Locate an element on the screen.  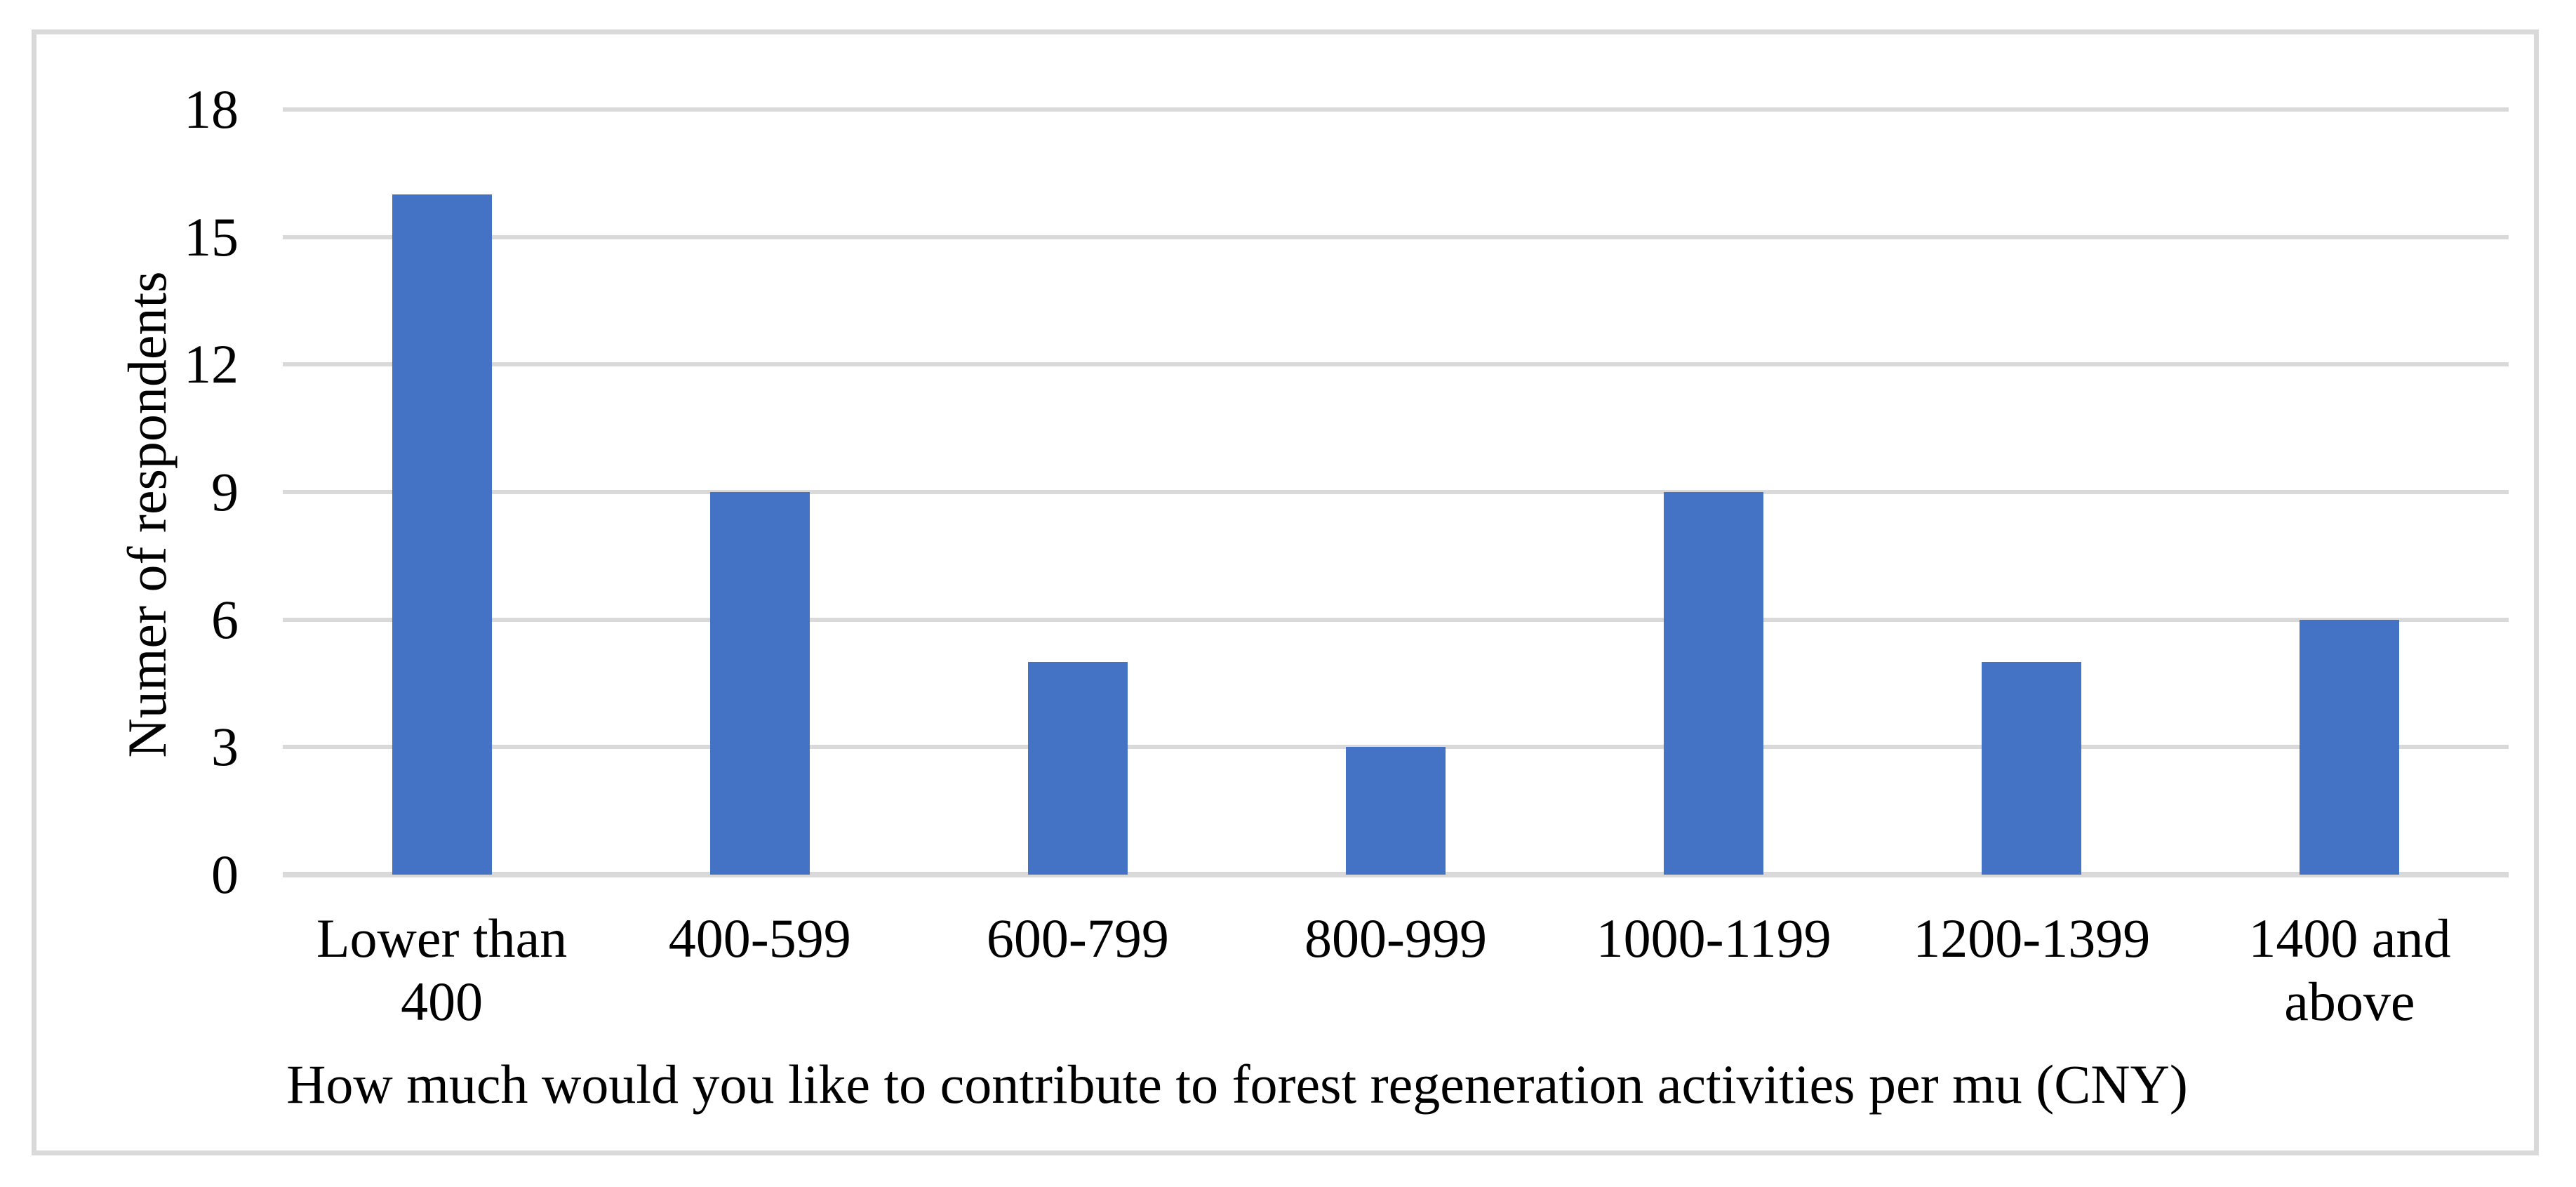
y-tick-label: 3 is located at coordinates (225, 747).